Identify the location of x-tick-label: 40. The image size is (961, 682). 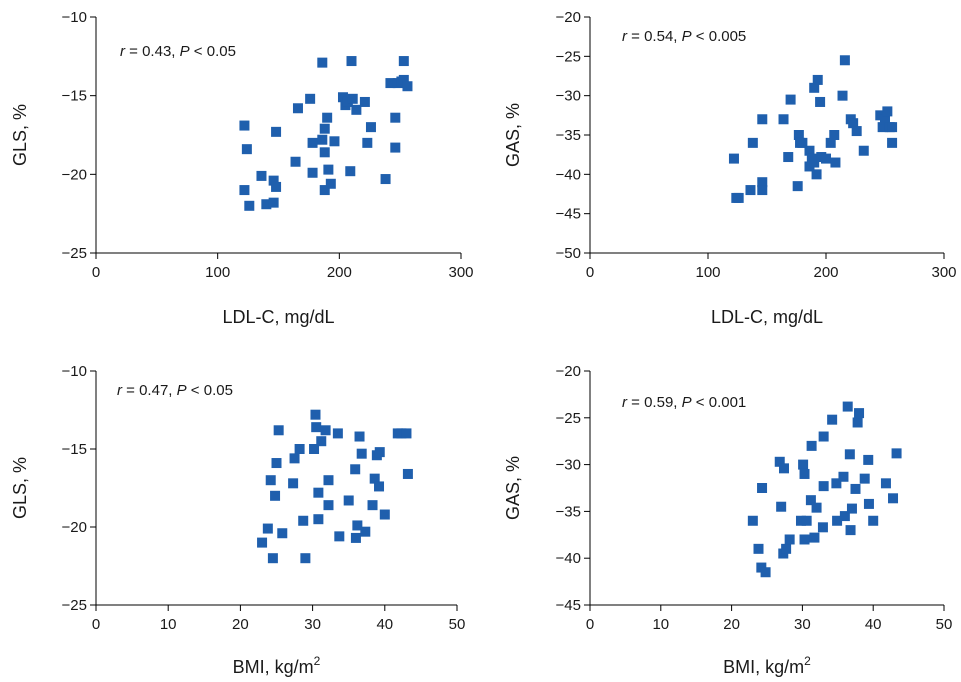
(873, 624).